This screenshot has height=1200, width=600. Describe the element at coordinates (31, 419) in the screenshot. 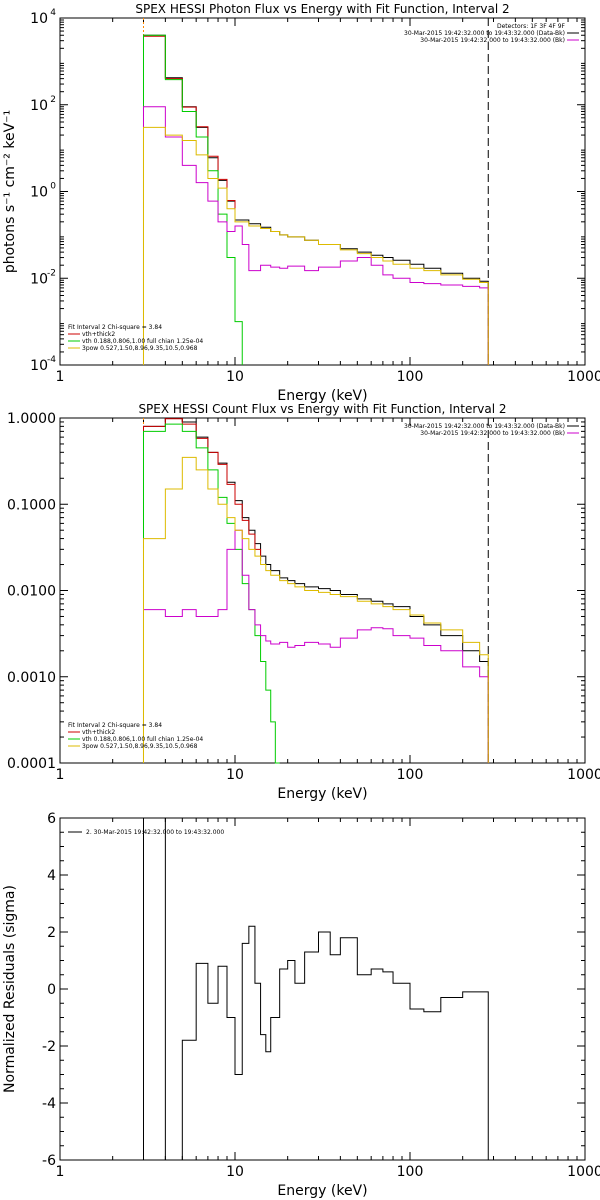

I see `y-tick-label: 1.0000` at that location.